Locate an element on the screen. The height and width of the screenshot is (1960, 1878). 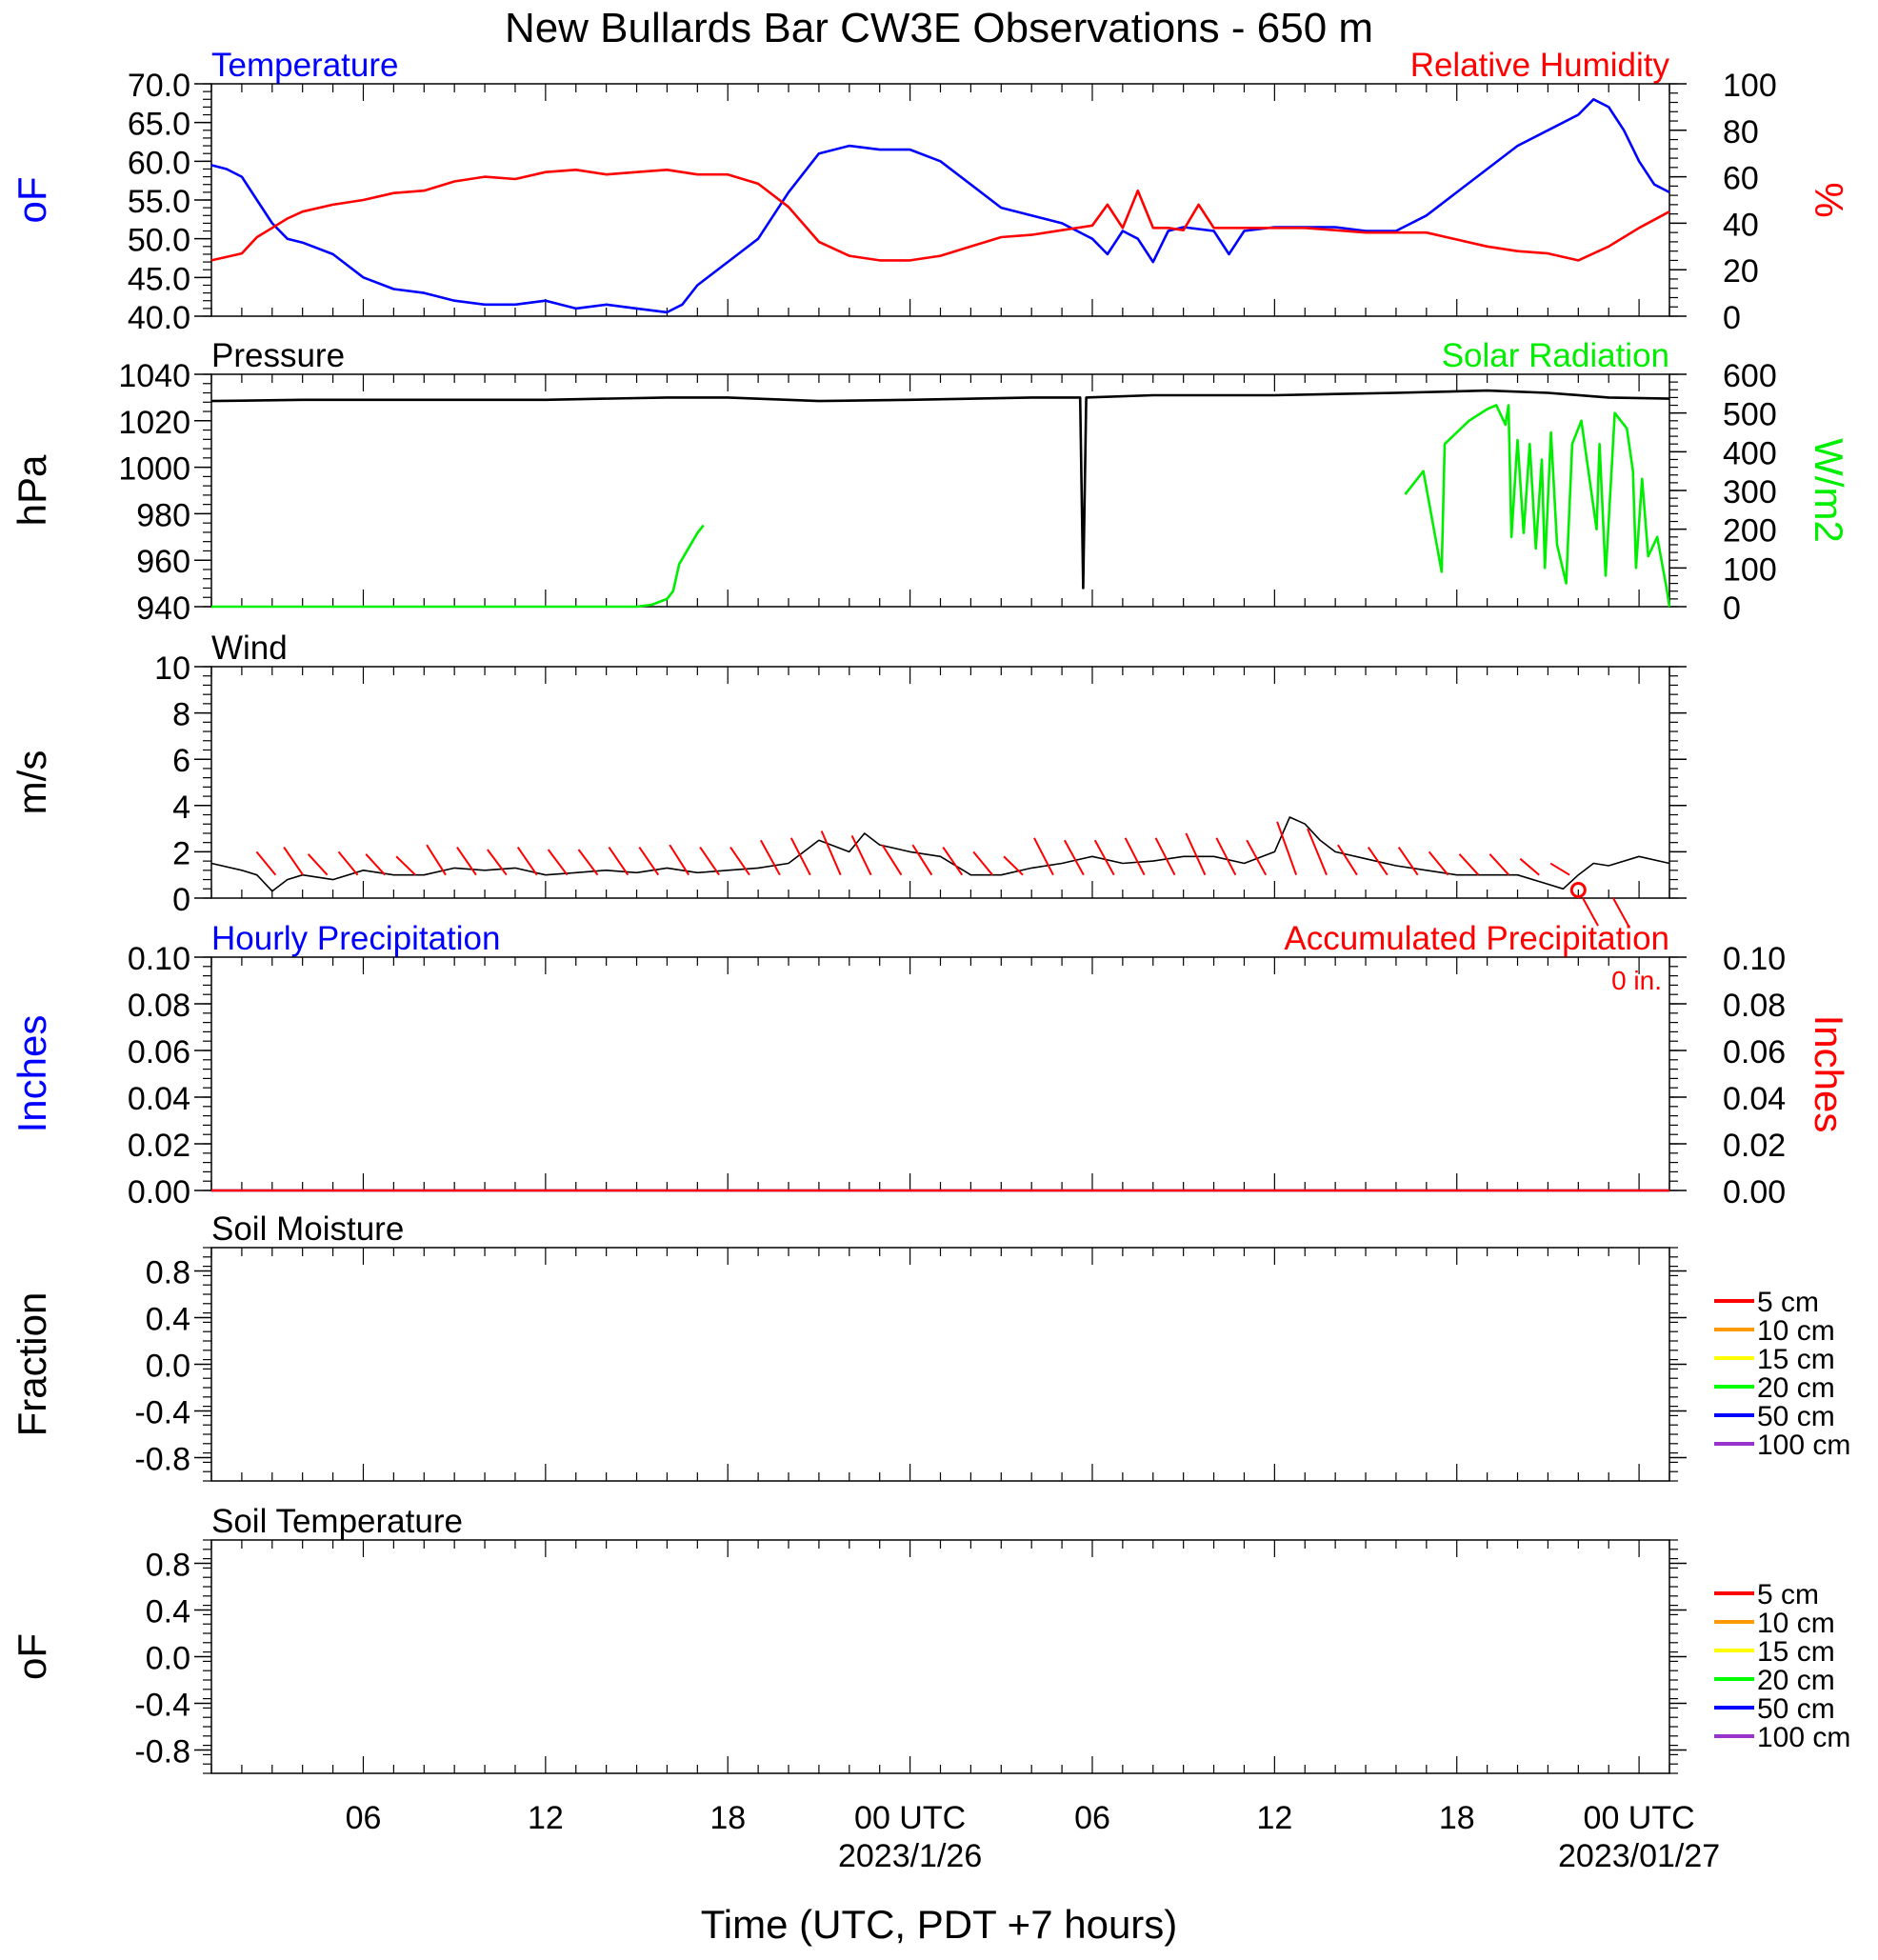
y-axis-label-left: m/s is located at coordinates (32, 782).